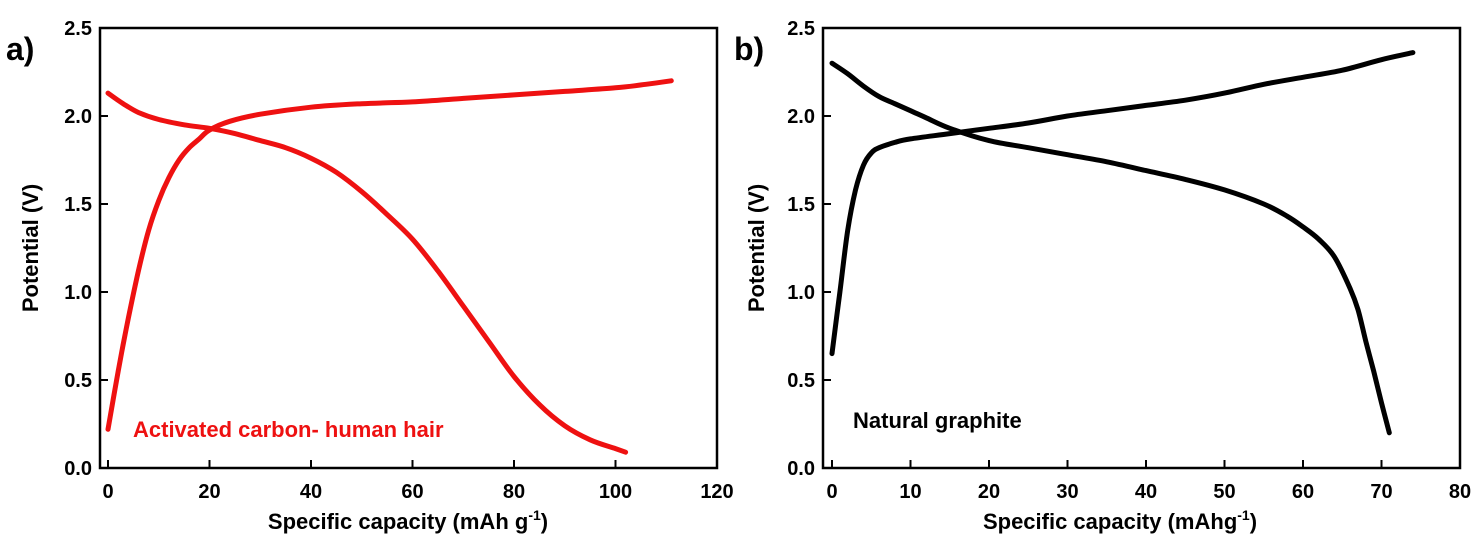 This screenshot has width=1478, height=550. I want to click on series-annotation: Activated carbon- human hair, so click(288, 429).